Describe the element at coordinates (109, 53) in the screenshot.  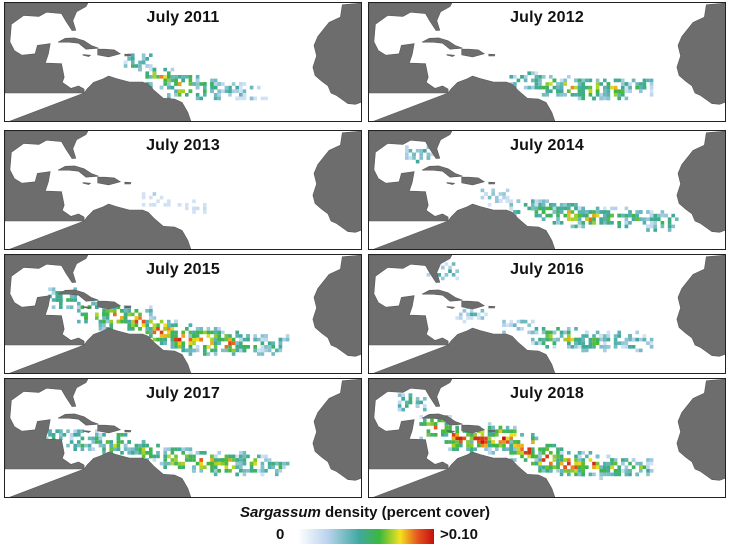
I see `land-mass` at that location.